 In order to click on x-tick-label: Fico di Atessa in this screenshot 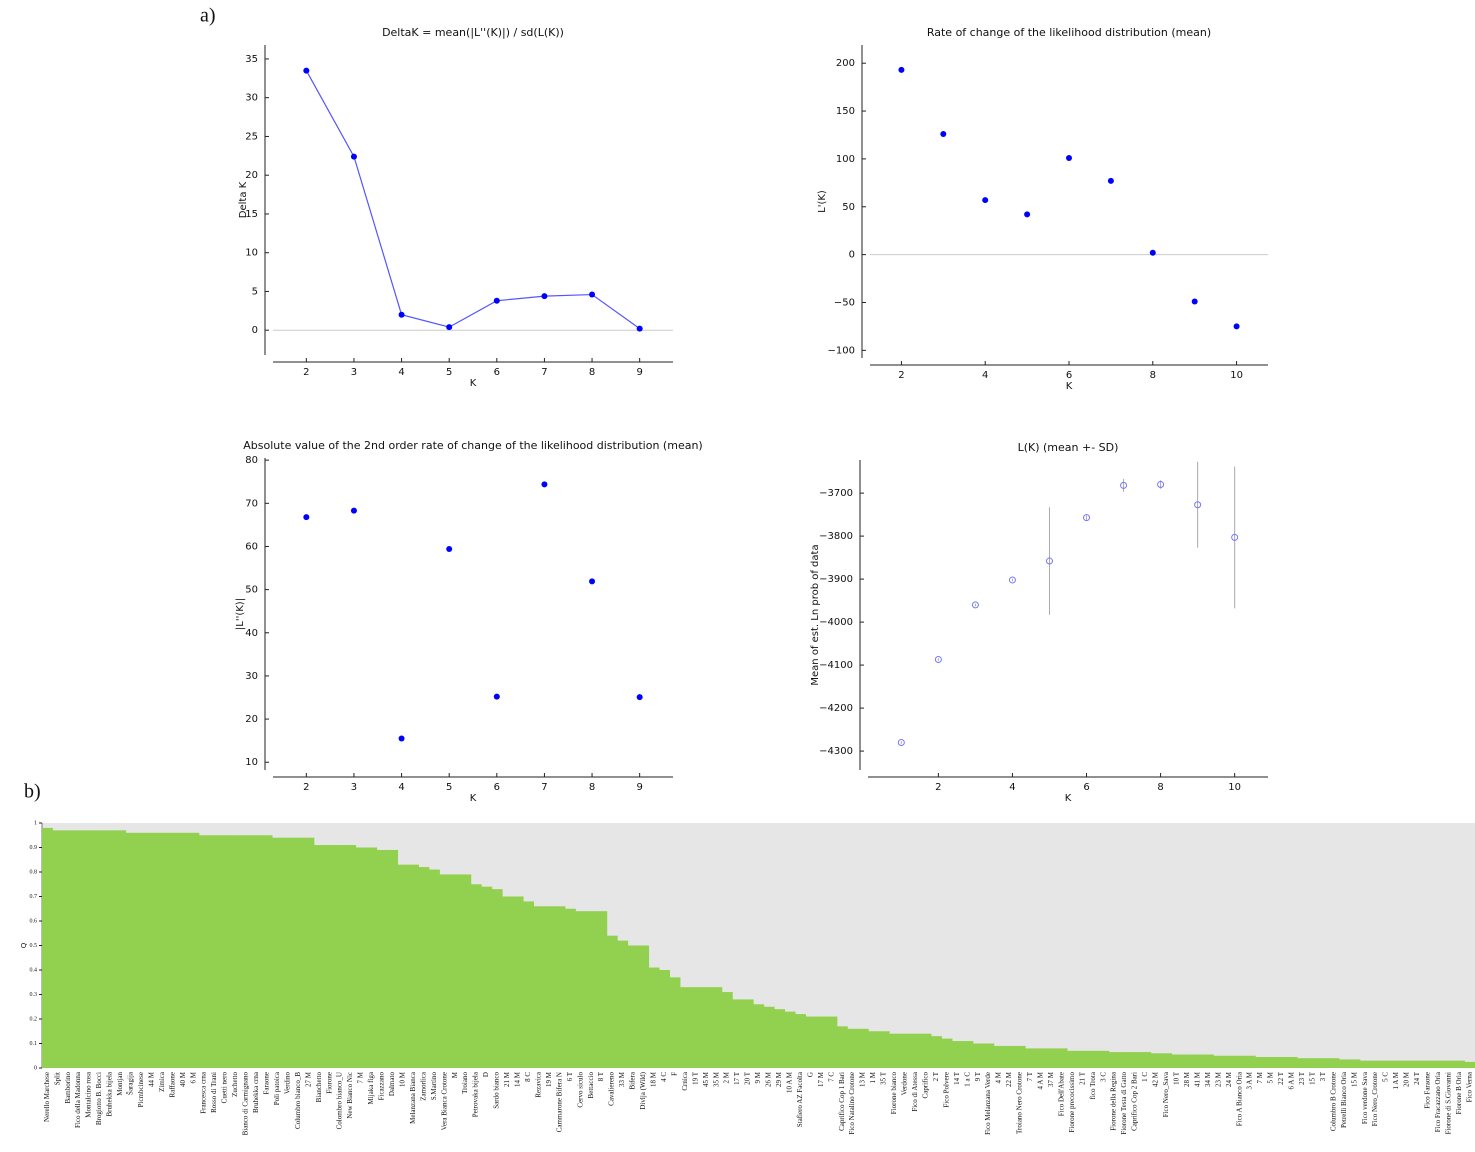, I will do `click(915, 1091)`.